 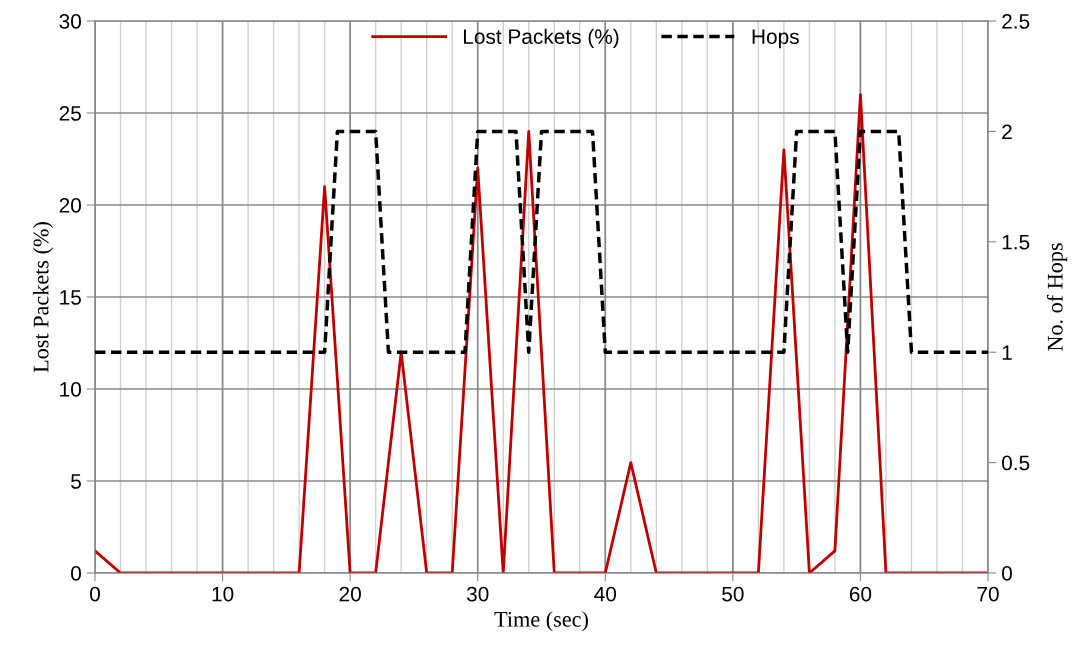 What do you see at coordinates (43, 297) in the screenshot?
I see `y-axis-title: Lost Packets (%)` at bounding box center [43, 297].